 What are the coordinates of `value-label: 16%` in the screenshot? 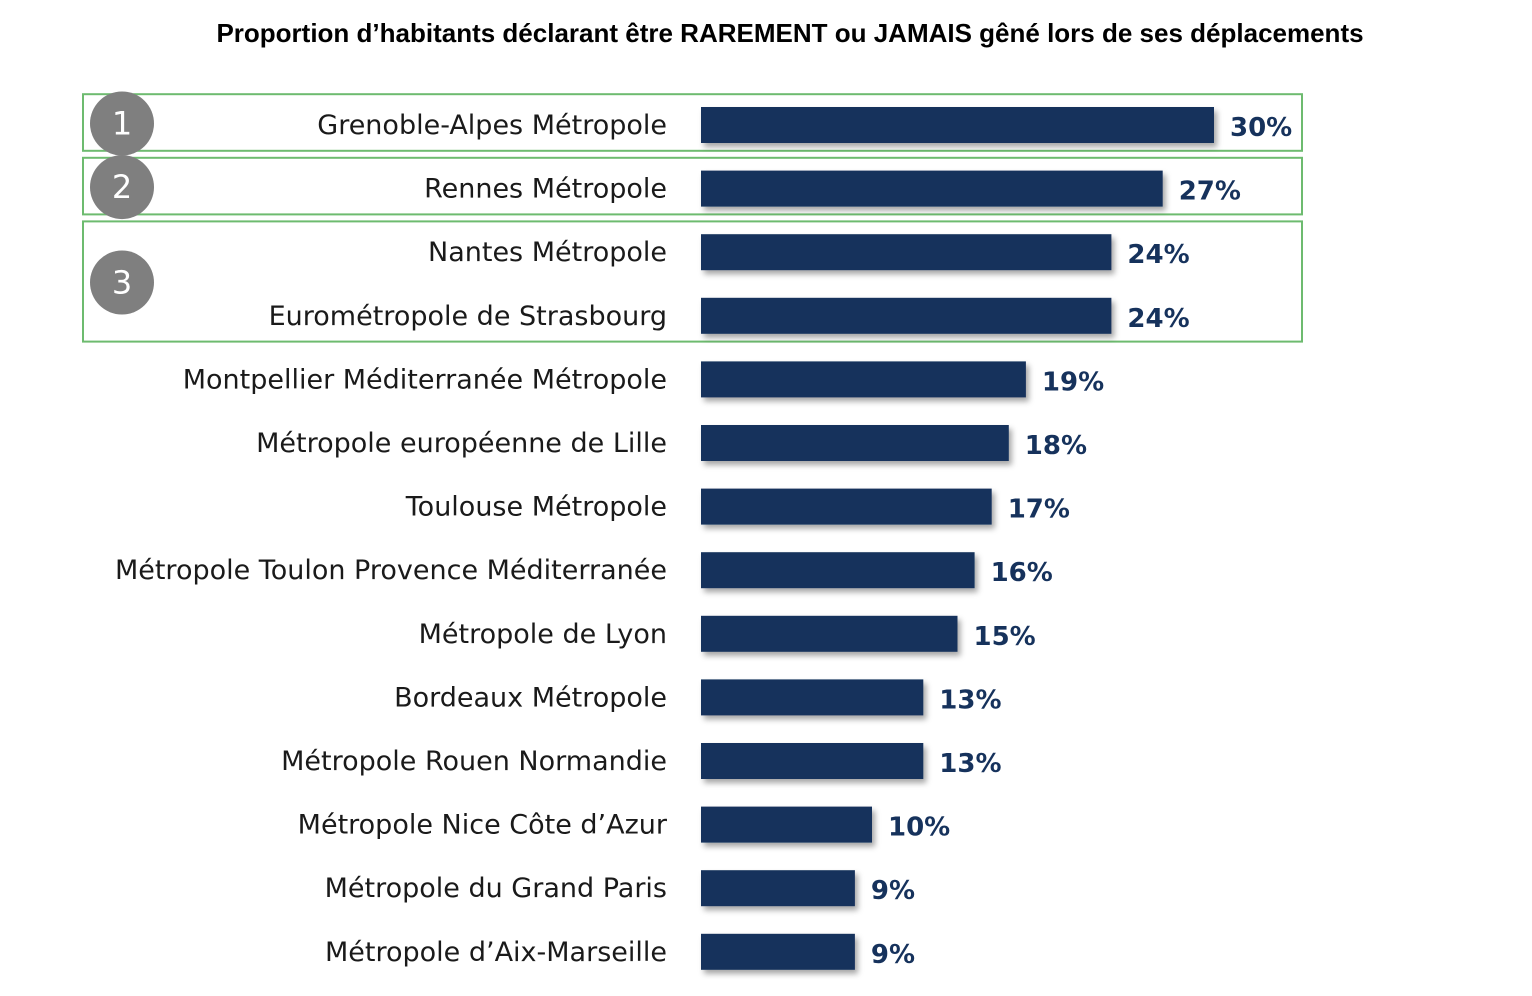 It's located at (1022, 573).